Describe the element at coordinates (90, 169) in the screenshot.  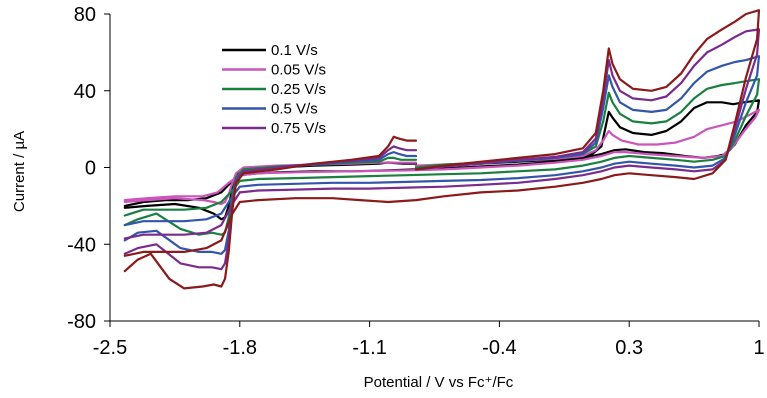
I see `y-tick-label: 0` at that location.